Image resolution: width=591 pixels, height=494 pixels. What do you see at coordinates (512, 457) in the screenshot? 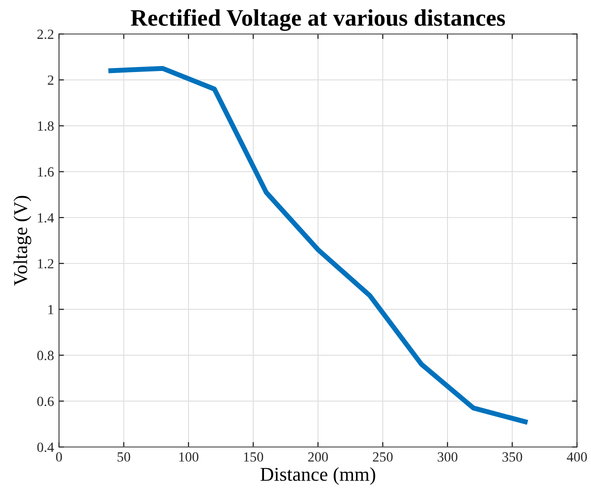
I see `x-tick-label: 350` at bounding box center [512, 457].